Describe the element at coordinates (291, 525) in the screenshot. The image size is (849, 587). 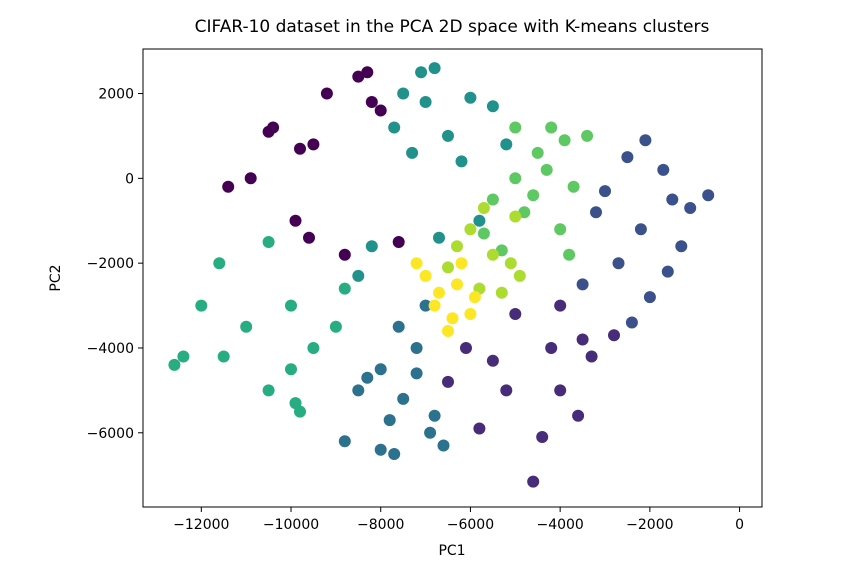
I see `x-tick-label: −10000` at that location.